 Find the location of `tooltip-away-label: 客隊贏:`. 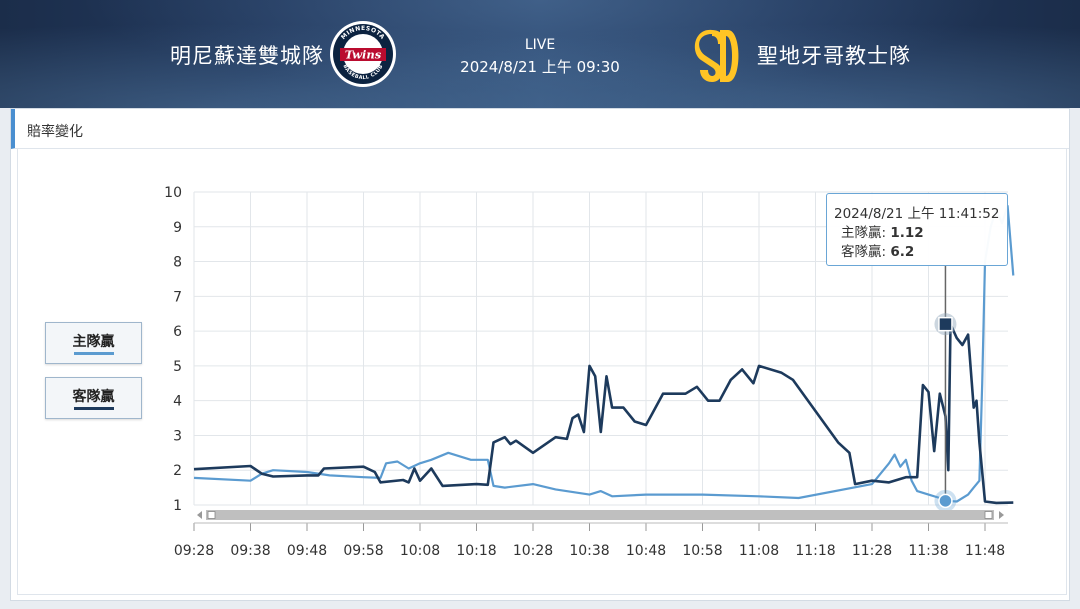

tooltip-away-label: 客隊贏: is located at coordinates (866, 252).